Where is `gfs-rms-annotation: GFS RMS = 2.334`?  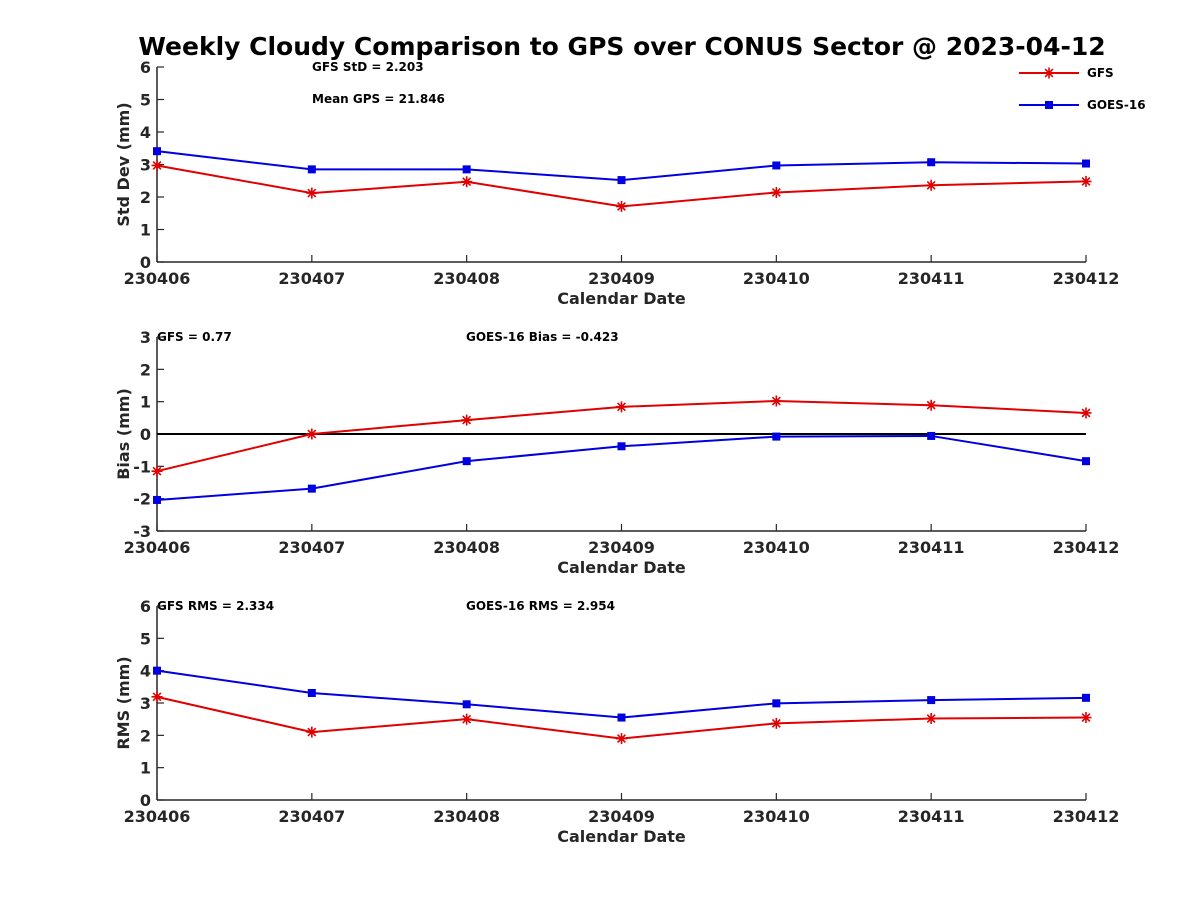
gfs-rms-annotation: GFS RMS = 2.334 is located at coordinates (215, 606).